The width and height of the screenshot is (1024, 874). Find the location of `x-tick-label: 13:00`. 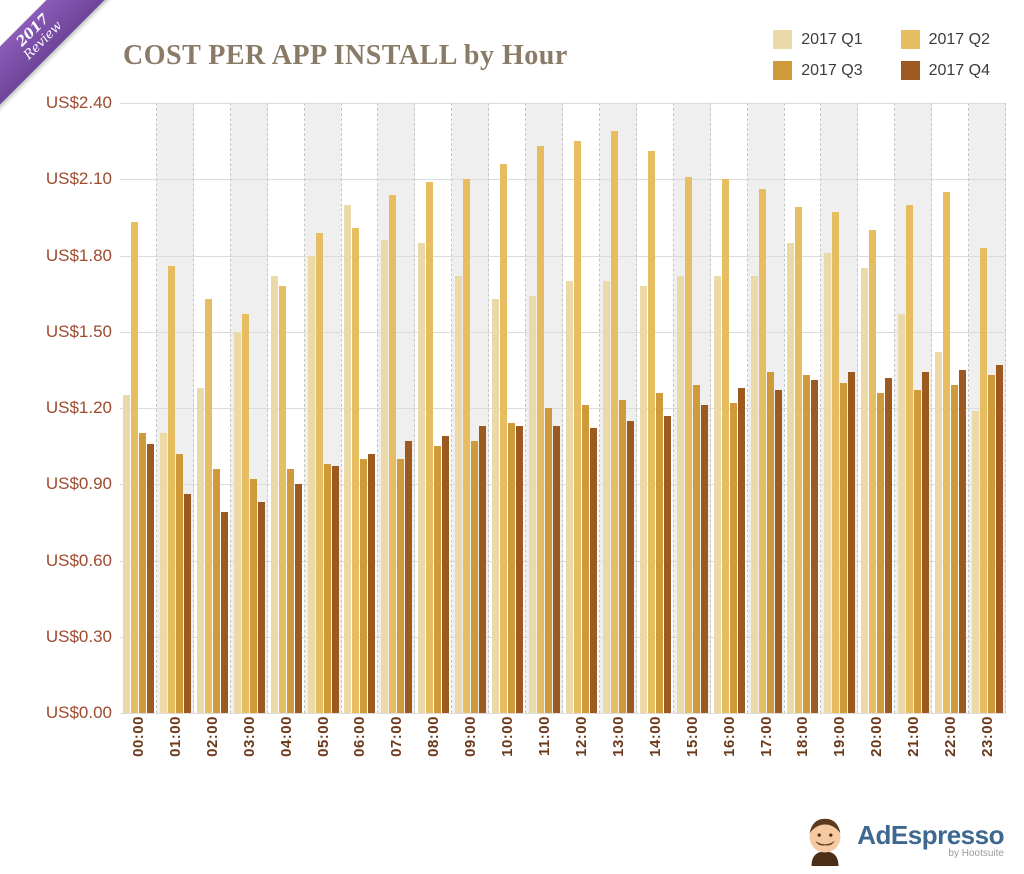

x-tick-label: 13:00 is located at coordinates (618, 755).